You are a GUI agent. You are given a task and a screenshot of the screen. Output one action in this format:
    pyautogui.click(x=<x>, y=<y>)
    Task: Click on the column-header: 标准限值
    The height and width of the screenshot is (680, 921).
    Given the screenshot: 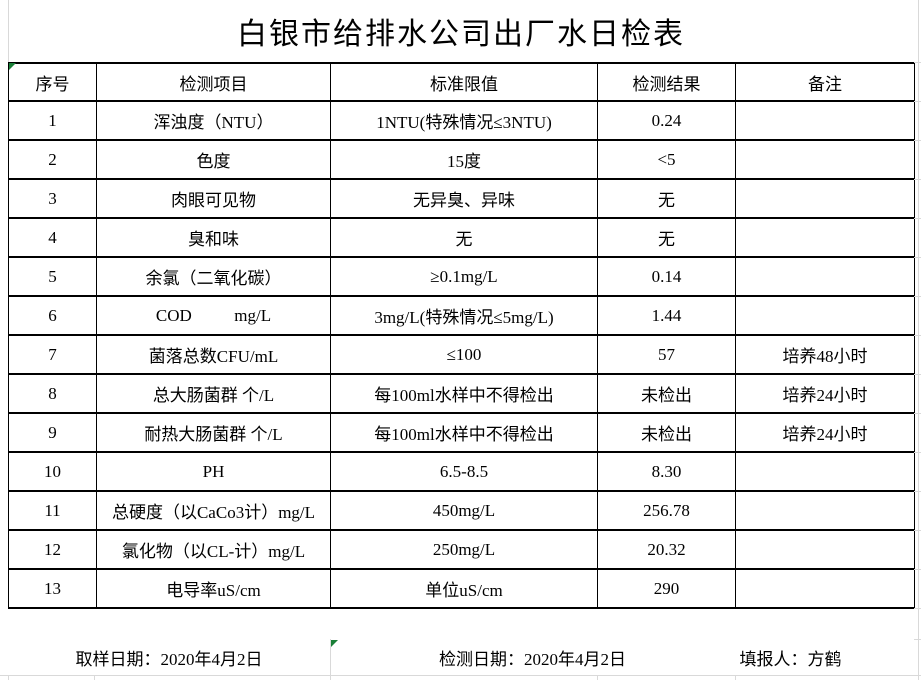 What is the action you would take?
    pyautogui.click(x=464, y=82)
    